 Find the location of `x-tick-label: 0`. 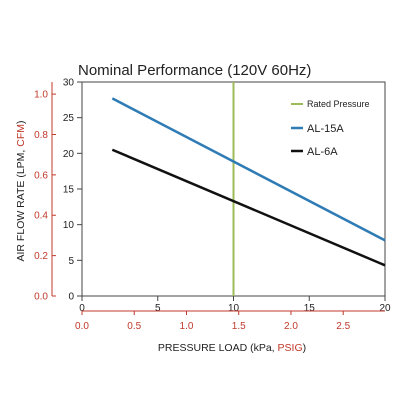

x-tick-label: 0 is located at coordinates (82, 308).